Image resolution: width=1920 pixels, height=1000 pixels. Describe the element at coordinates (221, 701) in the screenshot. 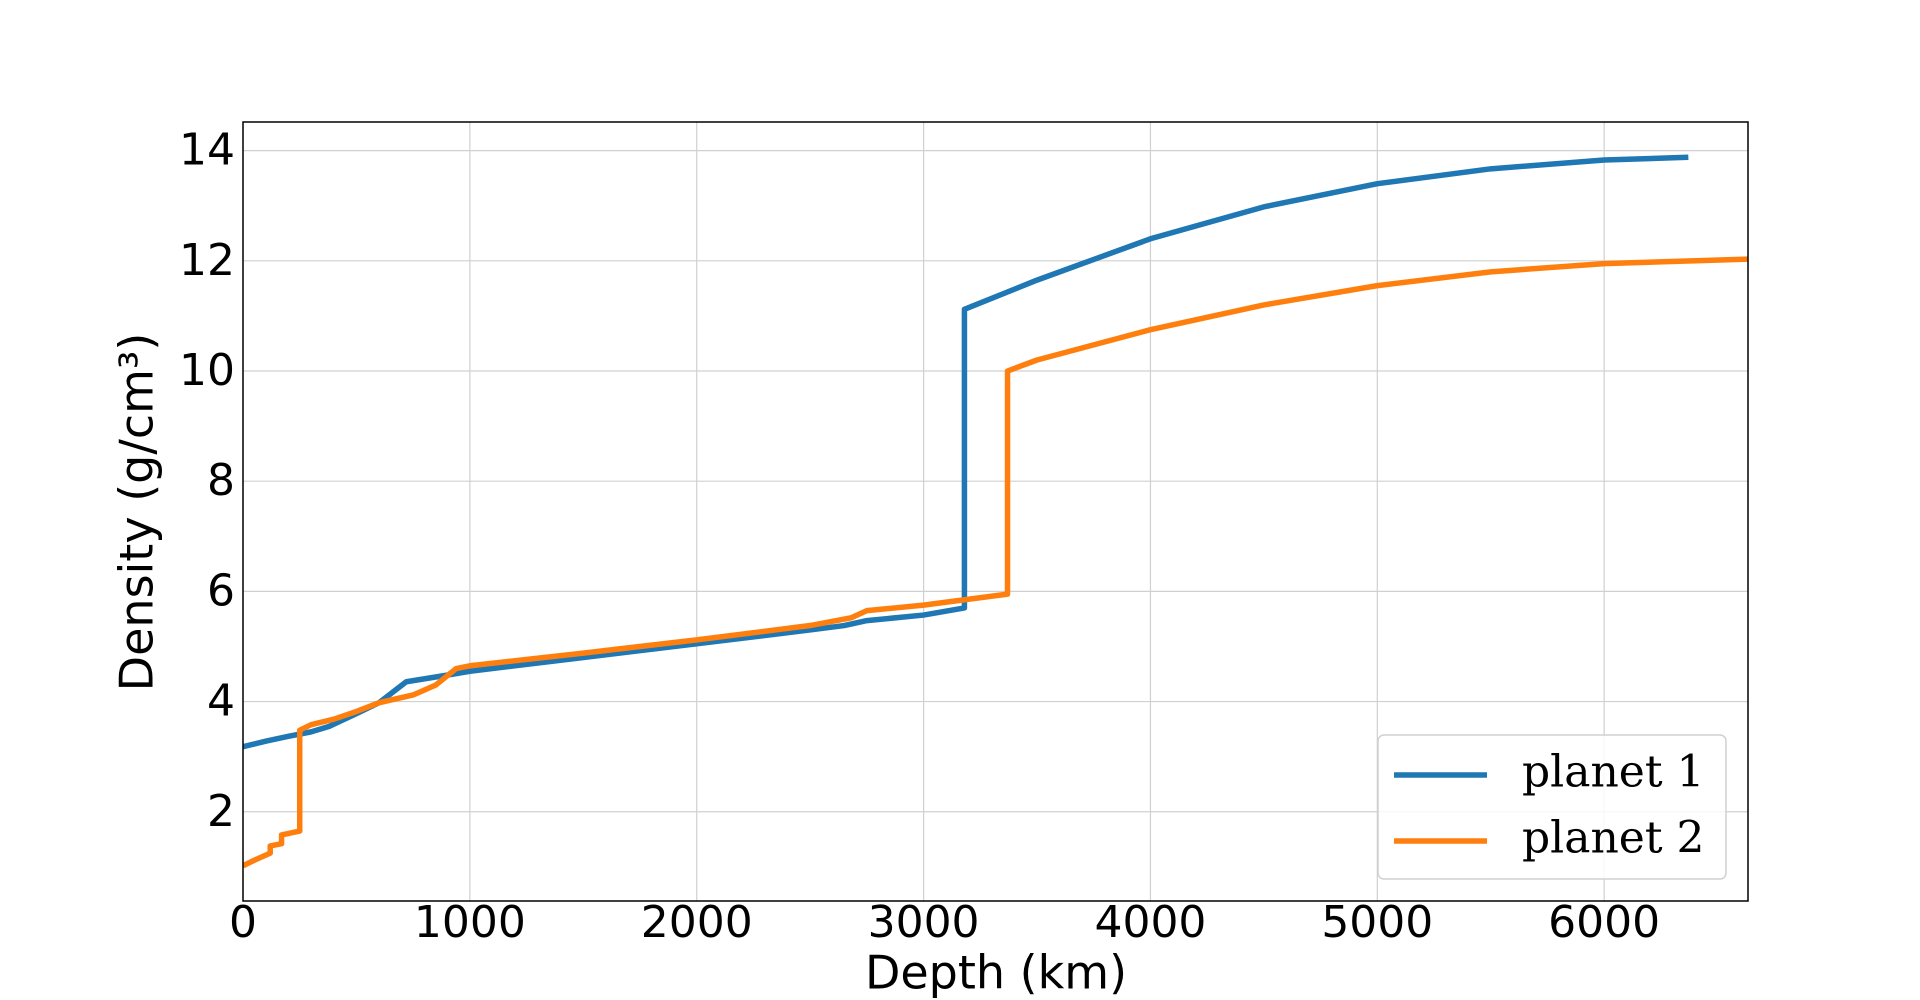

I see `y-tick-label: 4` at that location.